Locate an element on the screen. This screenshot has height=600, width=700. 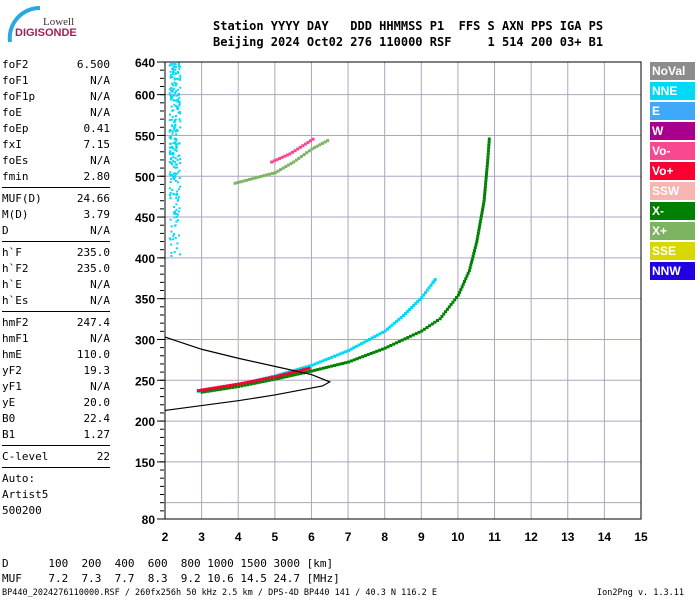
param-row: h`E N/A is located at coordinates (56, 285).